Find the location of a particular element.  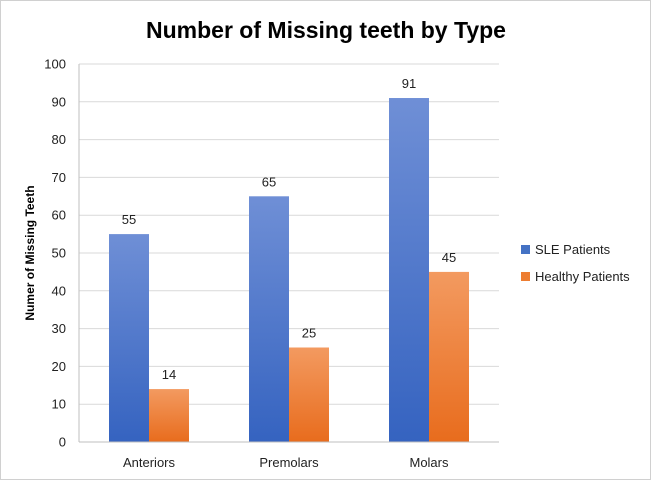

y-tick-label: 90 is located at coordinates (59, 101).